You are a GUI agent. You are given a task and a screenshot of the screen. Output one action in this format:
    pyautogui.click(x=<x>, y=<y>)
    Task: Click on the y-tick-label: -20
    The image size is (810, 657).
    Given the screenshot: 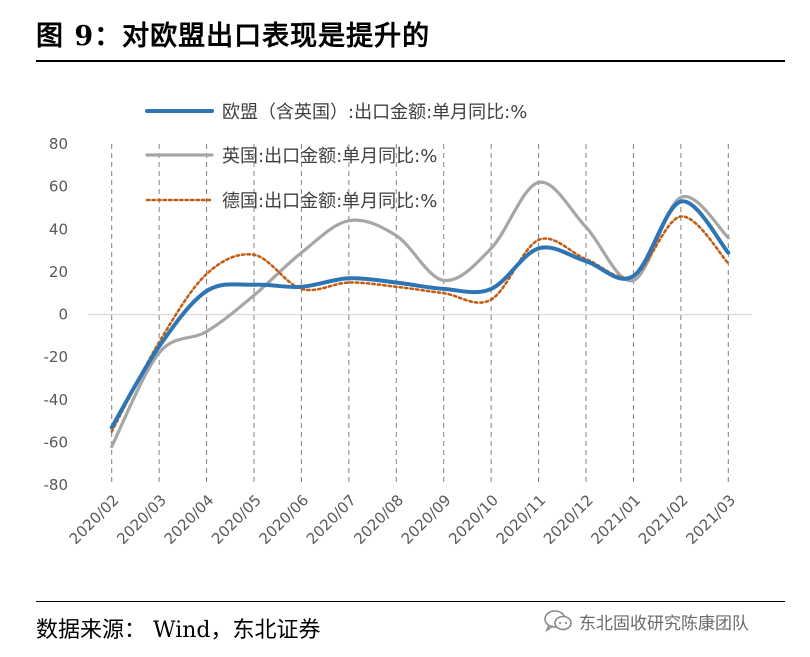 What is the action you would take?
    pyautogui.click(x=56, y=357)
    